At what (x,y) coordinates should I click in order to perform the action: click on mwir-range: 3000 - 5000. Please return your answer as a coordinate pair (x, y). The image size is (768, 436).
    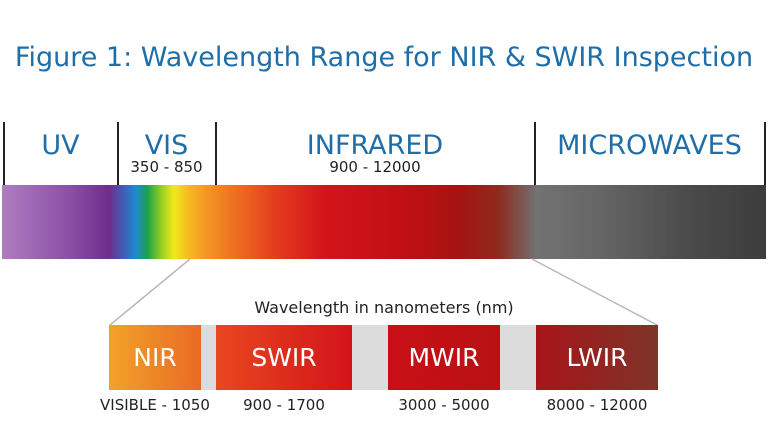
    Looking at the image, I should click on (444, 405).